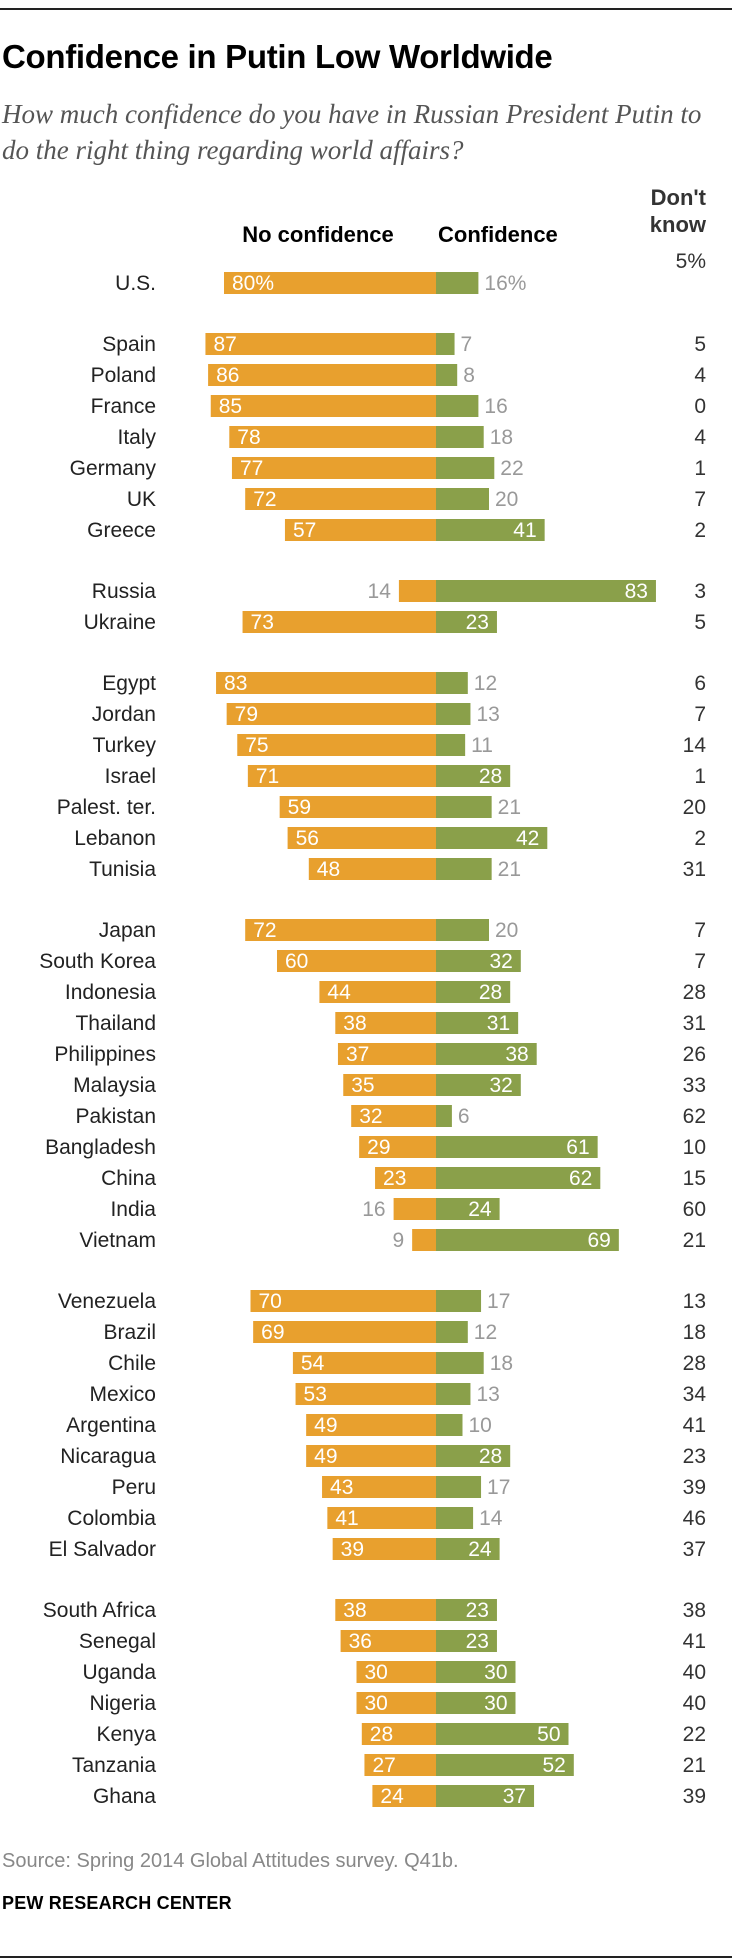 Image resolution: width=732 pixels, height=1960 pixels. What do you see at coordinates (694, 1363) in the screenshot?
I see `label-dont-know: 28` at bounding box center [694, 1363].